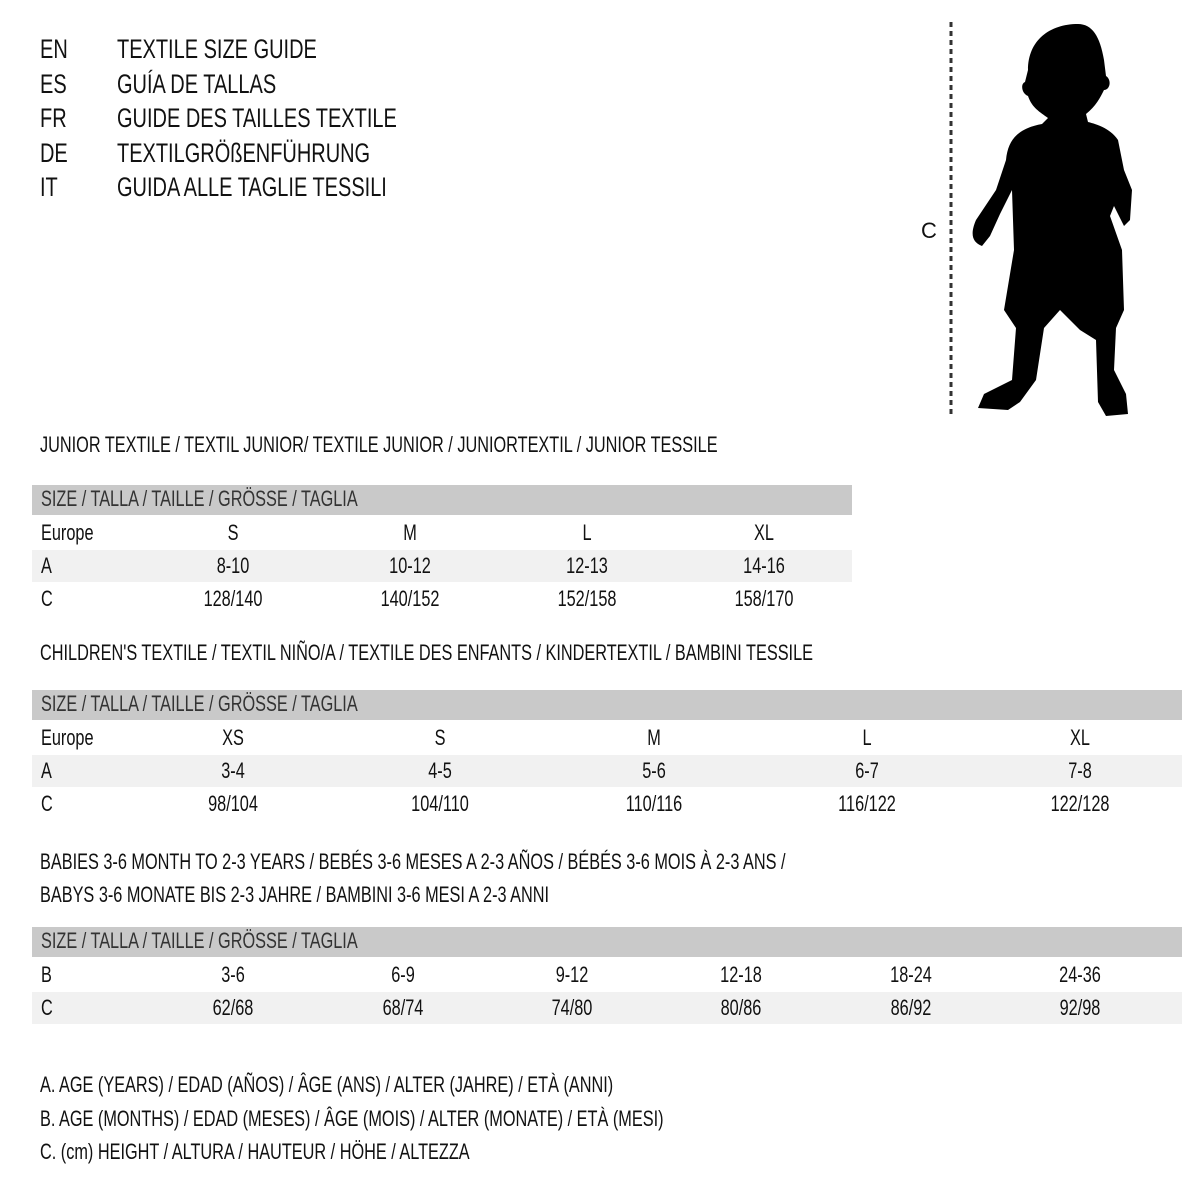 The image size is (1200, 1200). What do you see at coordinates (1040, 219) in the screenshot?
I see `child-silhouette-icon` at bounding box center [1040, 219].